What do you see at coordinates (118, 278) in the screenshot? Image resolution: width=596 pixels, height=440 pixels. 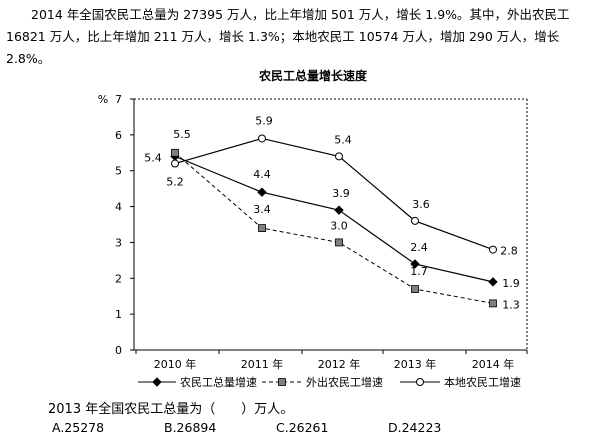 I see `y-tick-label: 2` at bounding box center [118, 278].